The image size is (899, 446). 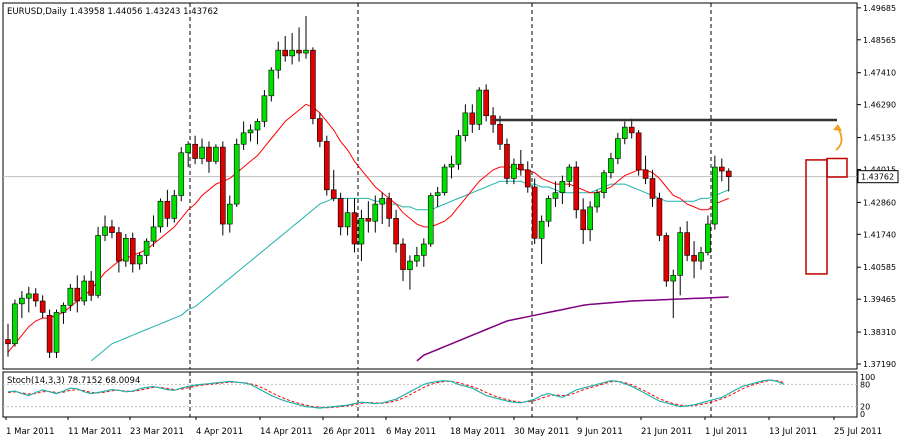 I want to click on y-tick-label: 1.46290, so click(x=879, y=105).